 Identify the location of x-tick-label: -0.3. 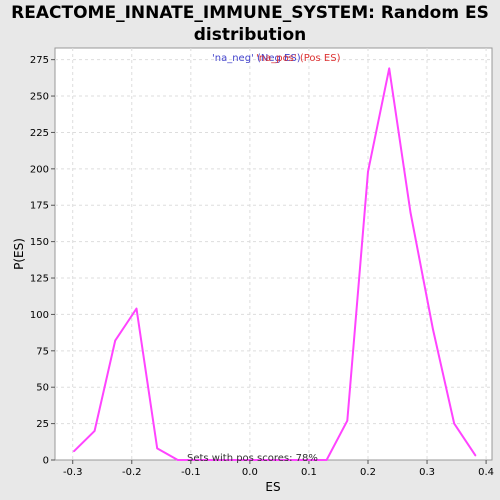
(73, 472).